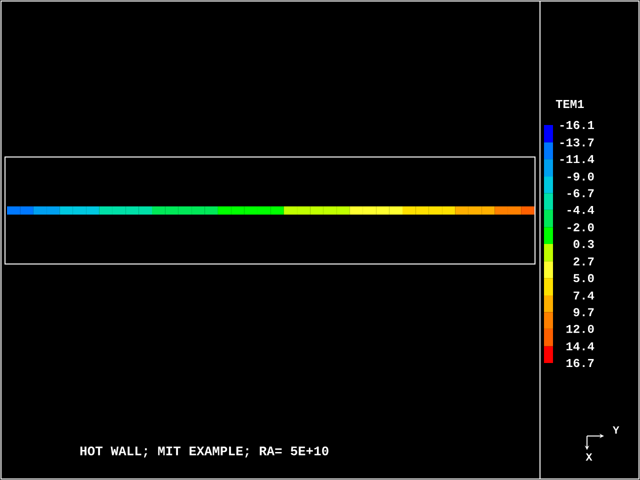 This screenshot has width=640, height=480. Describe the element at coordinates (580, 363) in the screenshot. I see `color-bar-label: 16.7` at that location.